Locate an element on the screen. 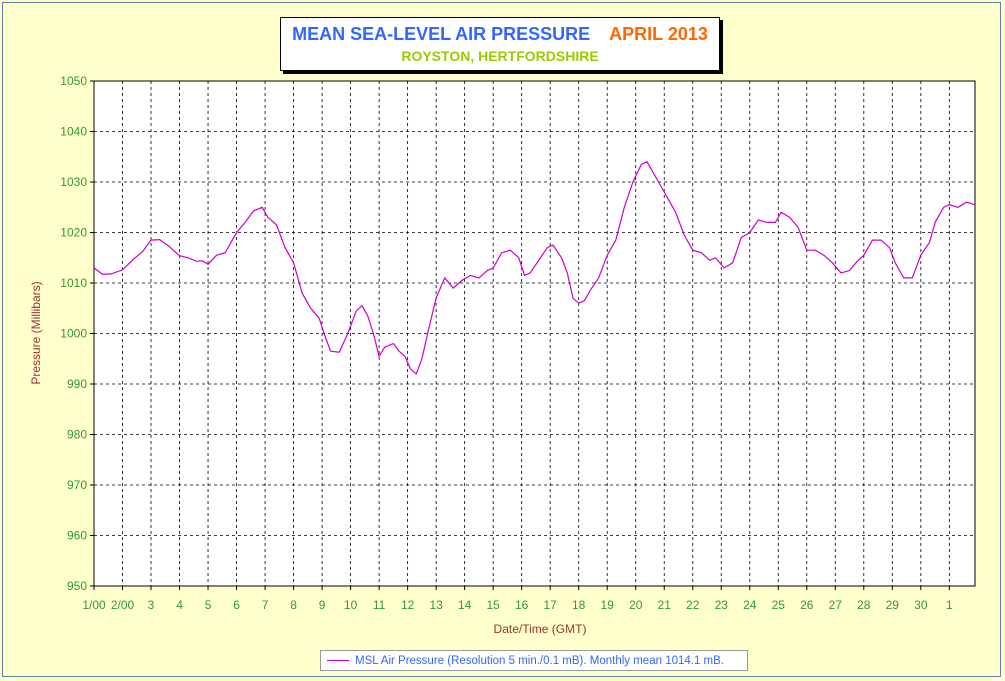  chart-title: MEAN SEA-LEVEL AIR PRESSURE is located at coordinates (441, 34).